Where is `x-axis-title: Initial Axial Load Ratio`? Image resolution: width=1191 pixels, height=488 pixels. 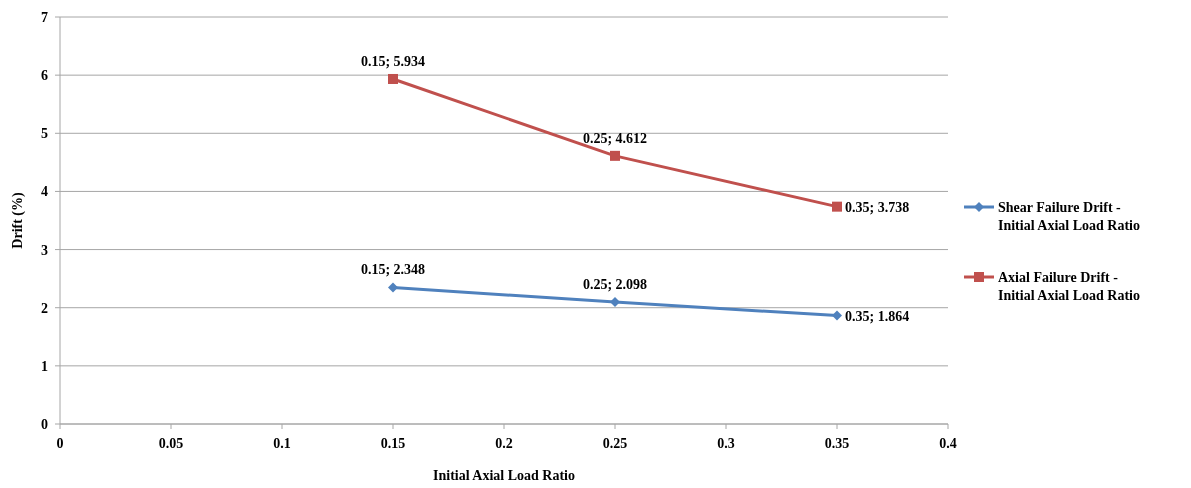 x-axis-title: Initial Axial Load Ratio is located at coordinates (504, 475).